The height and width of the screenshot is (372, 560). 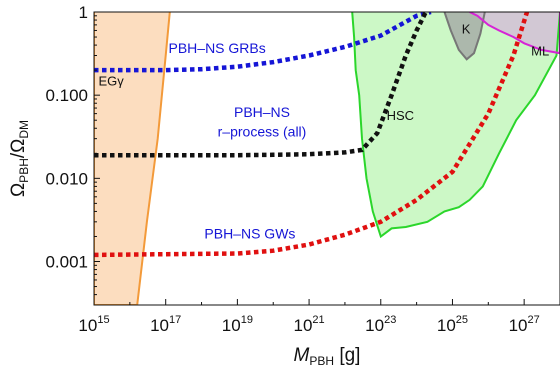 I want to click on region-2-edge, so click(x=464, y=36).